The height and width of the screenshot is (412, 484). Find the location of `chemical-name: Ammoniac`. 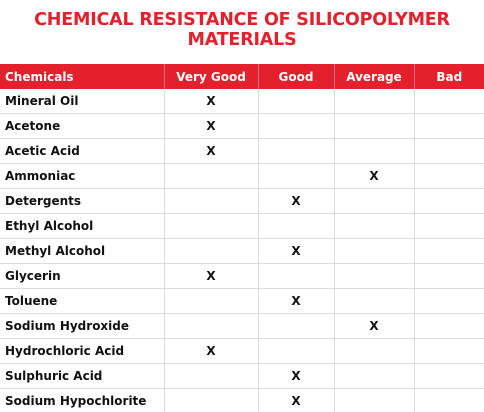

chemical-name: Ammoniac is located at coordinates (82, 176).